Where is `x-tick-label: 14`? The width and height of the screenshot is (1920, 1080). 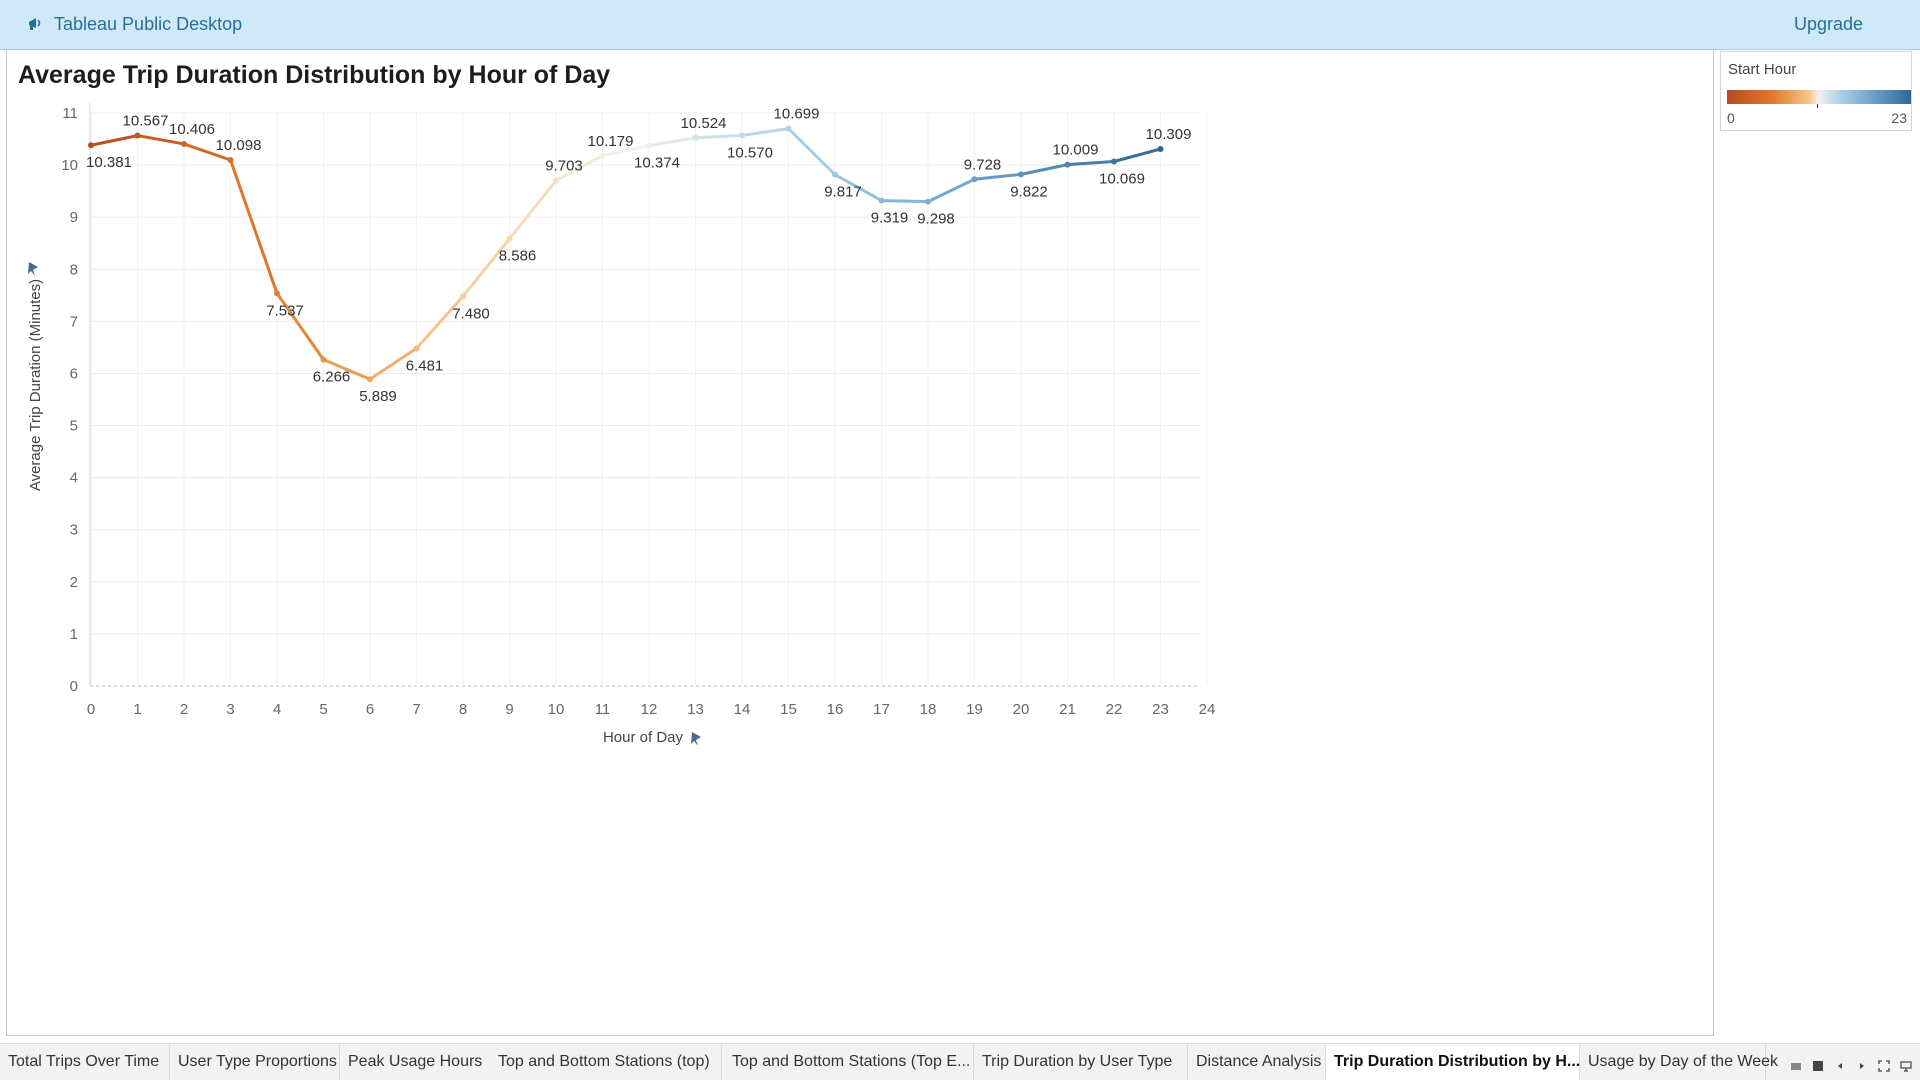
x-tick-label: 14 is located at coordinates (742, 709).